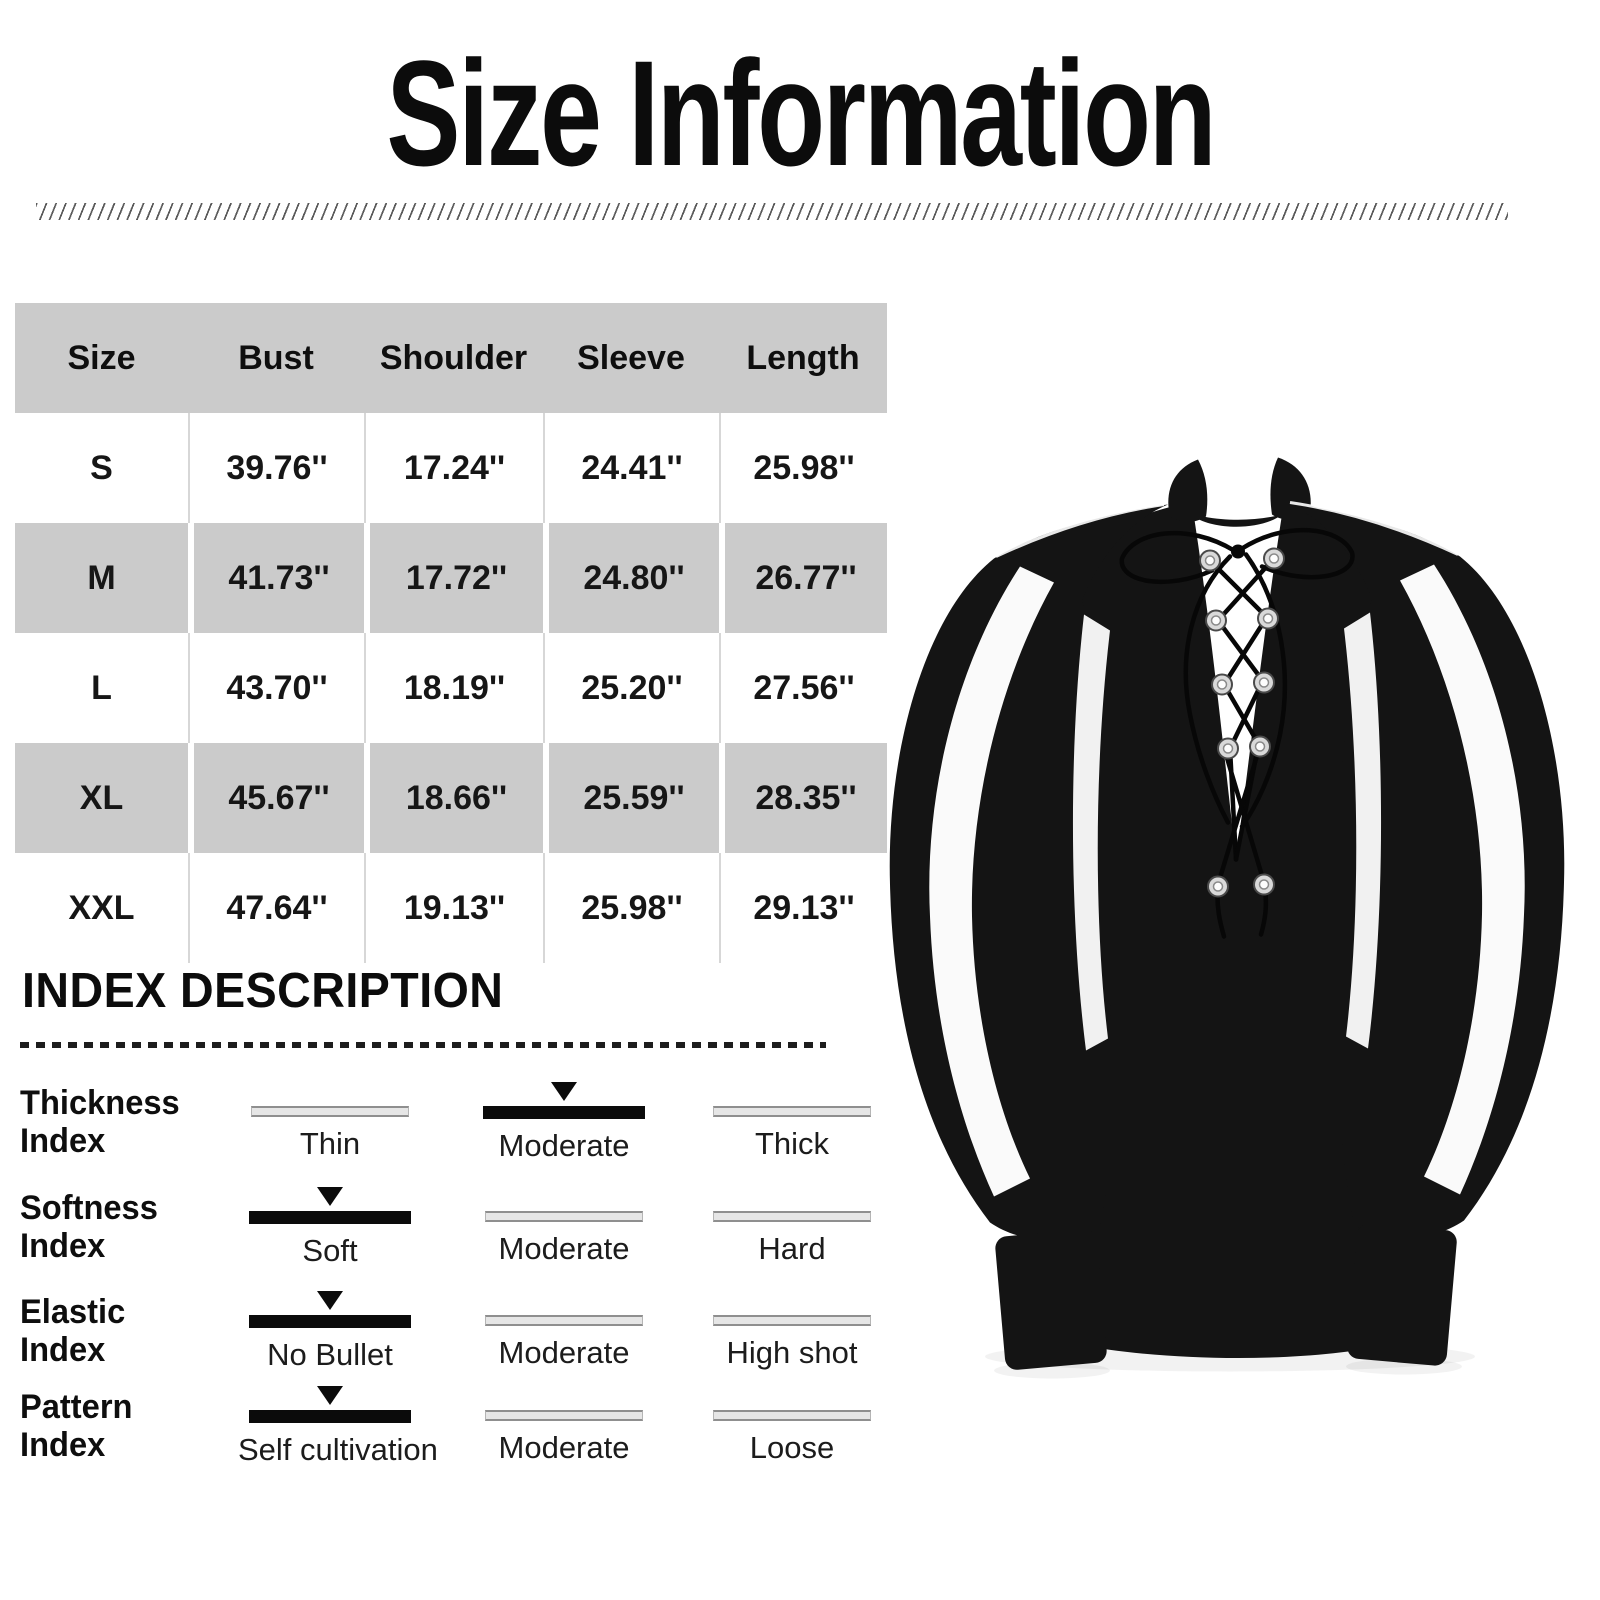 The image size is (1600, 1600). Describe the element at coordinates (453, 357) in the screenshot. I see `table-header-shoulder: Shoulder` at that location.